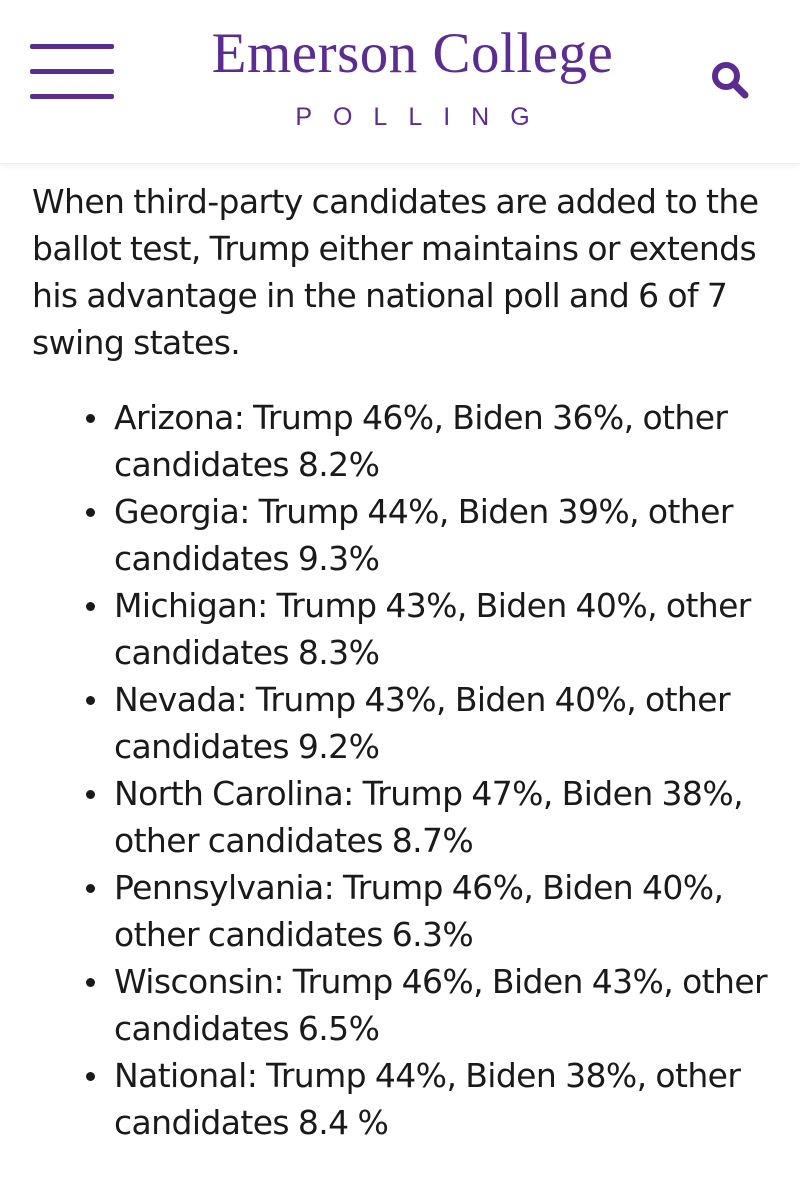  I want to click on hamburger-menu-icon, so click(72, 73).